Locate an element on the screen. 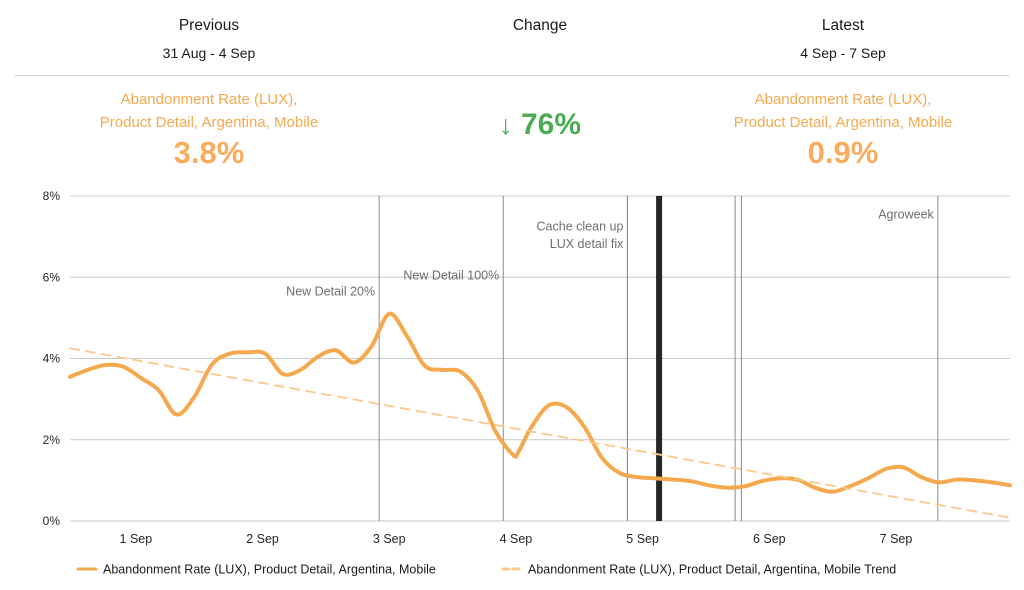 Image resolution: width=1024 pixels, height=590 pixels. x-axis-labels: 1 Sep 2 Sep 3 Sep 4 Sep 5 Sep 6 Sep 7 Sep is located at coordinates (516, 539).